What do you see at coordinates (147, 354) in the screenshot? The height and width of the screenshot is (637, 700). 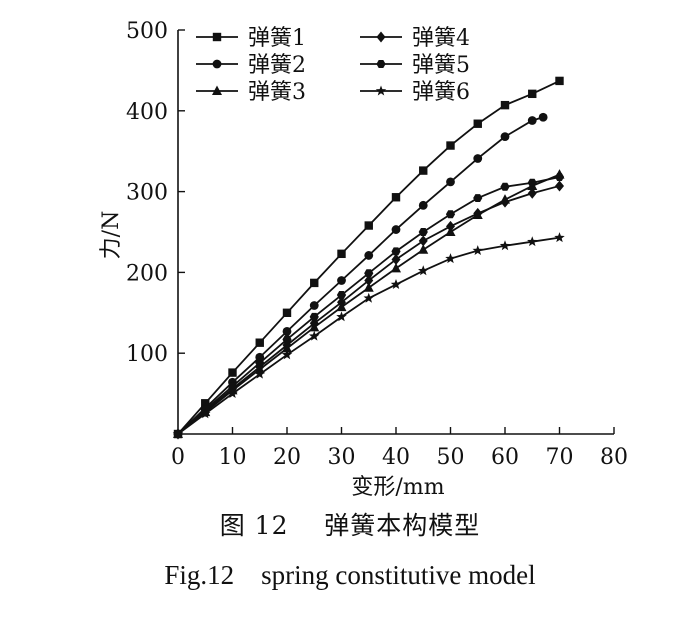 I see `y-tick-label: 100` at bounding box center [147, 354].